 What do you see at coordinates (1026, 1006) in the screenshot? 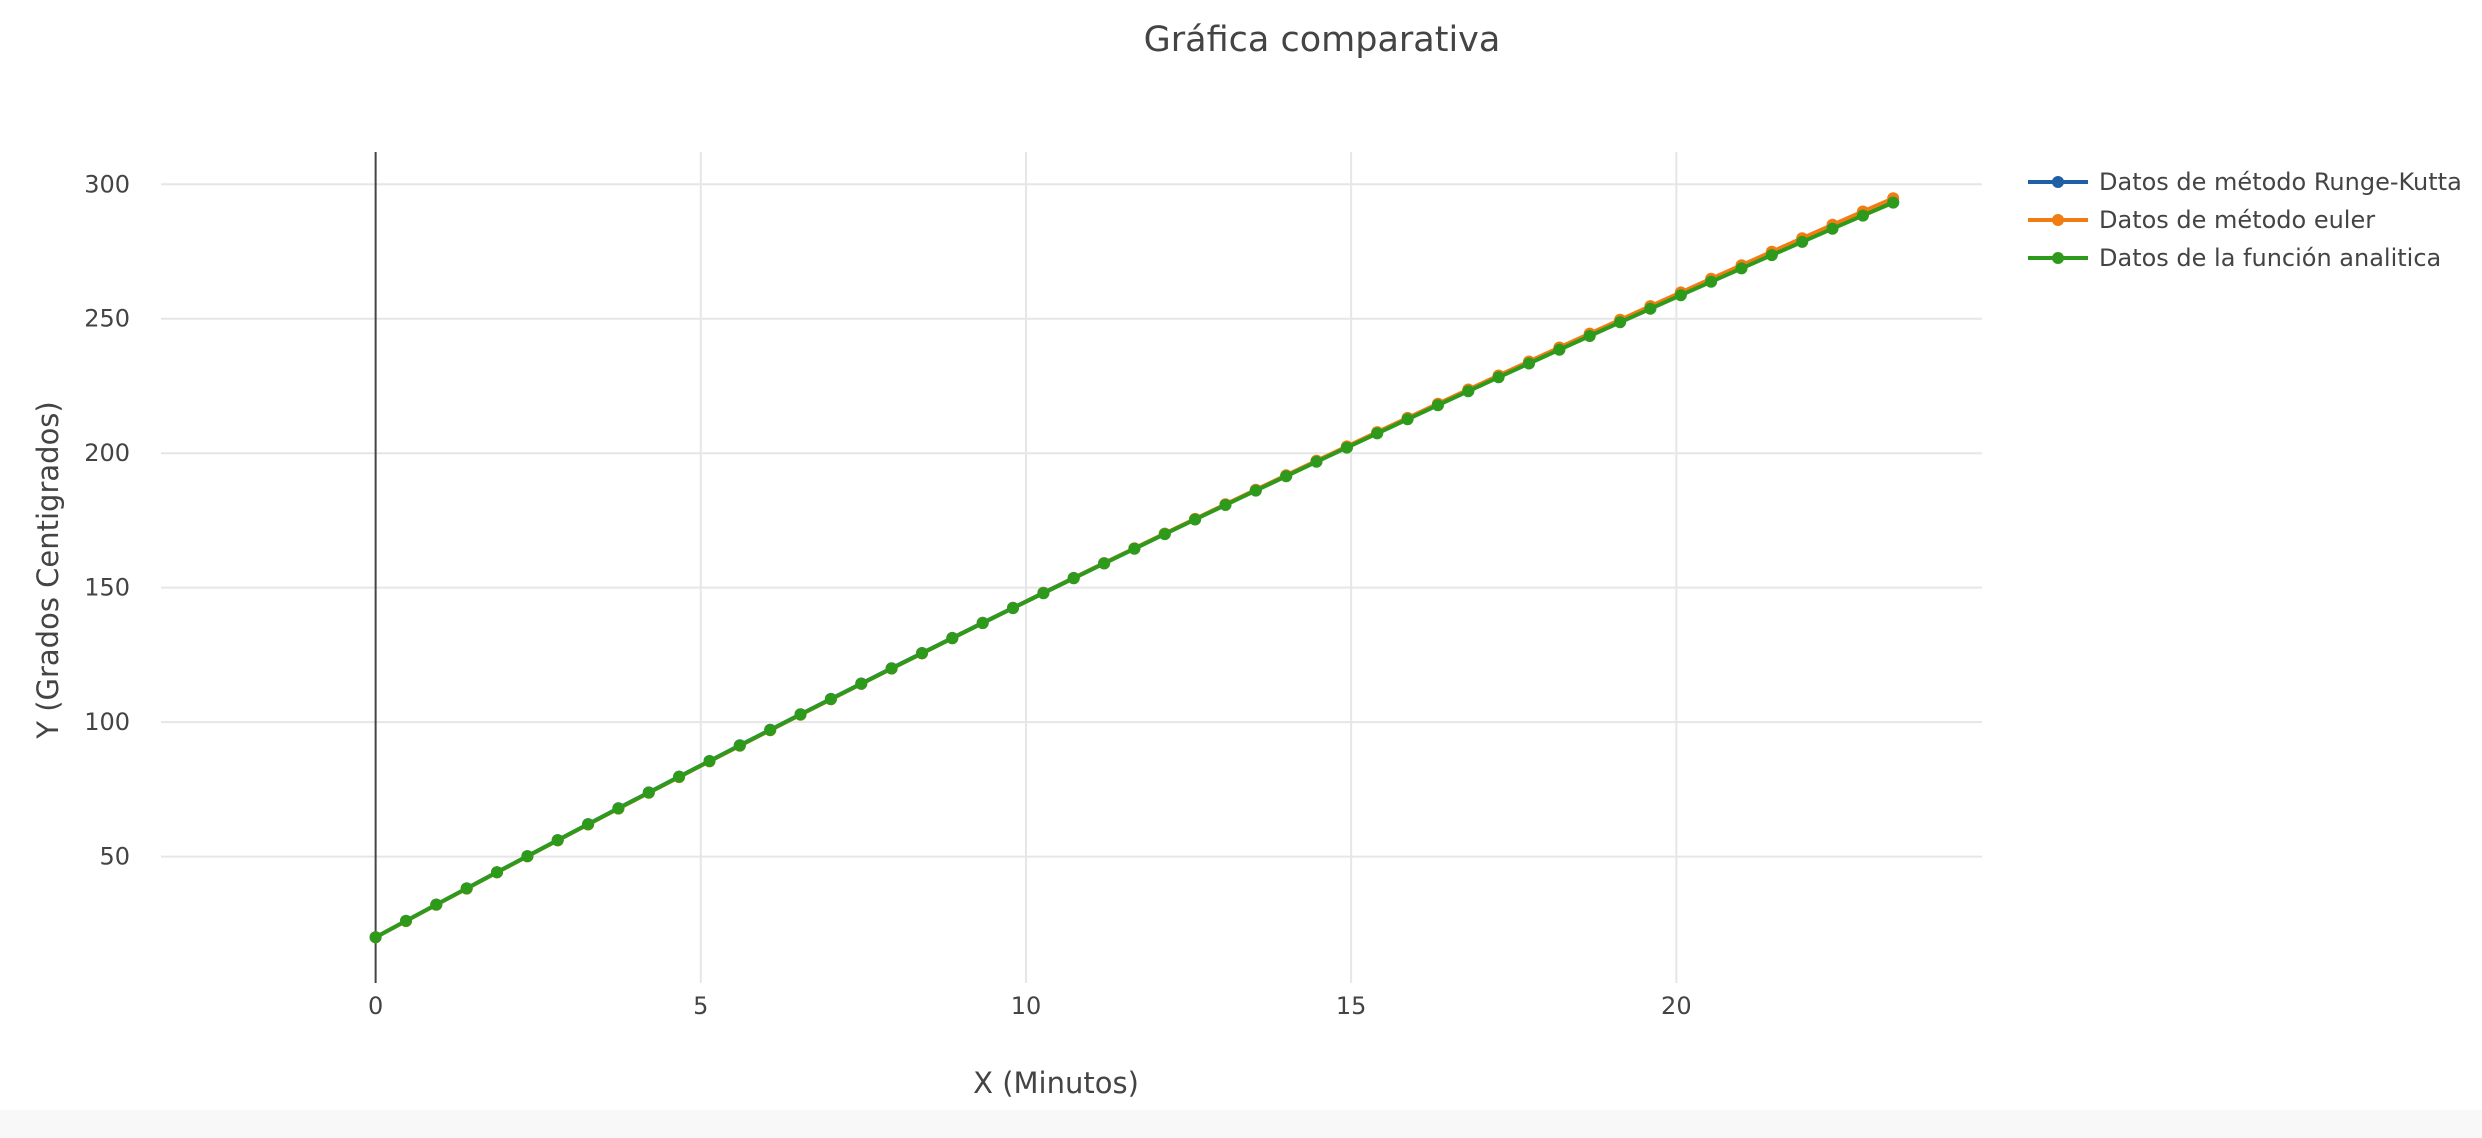
I see `x-tick-label: 10` at bounding box center [1026, 1006].